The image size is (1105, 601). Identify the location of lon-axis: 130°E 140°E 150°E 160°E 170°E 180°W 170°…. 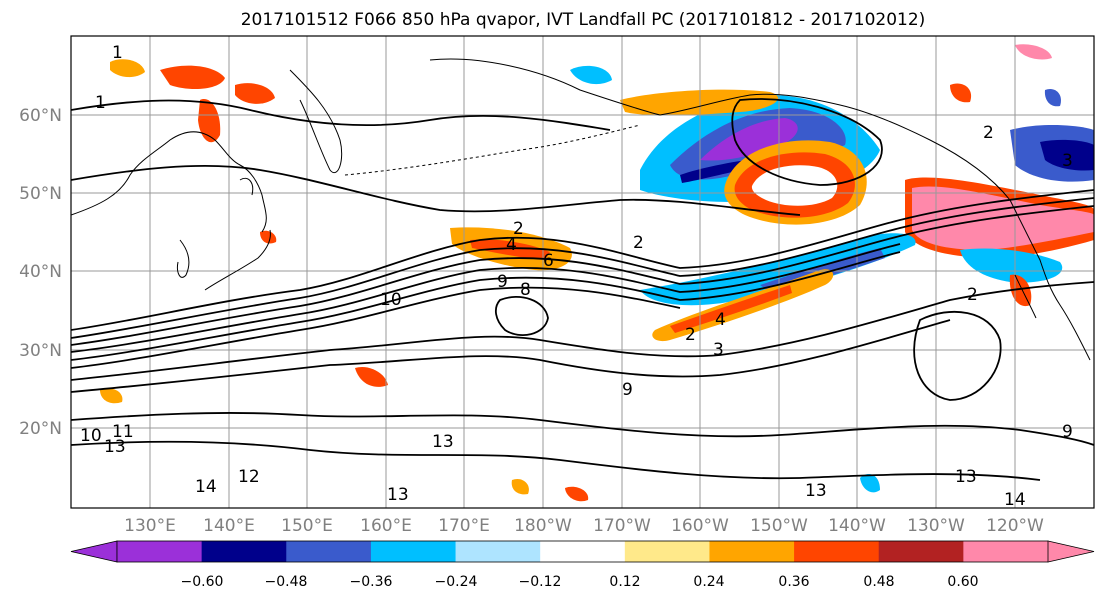
(584, 526).